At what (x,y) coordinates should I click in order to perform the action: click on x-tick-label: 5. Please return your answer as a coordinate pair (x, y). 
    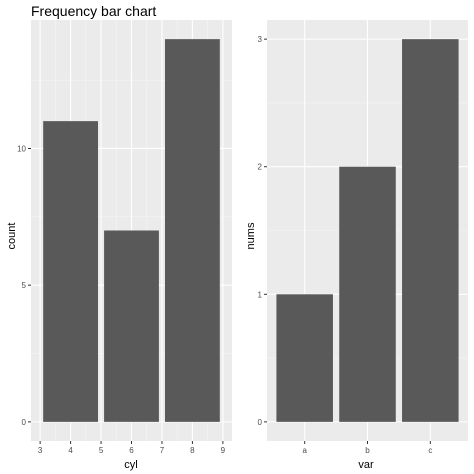
    Looking at the image, I should click on (101, 450).